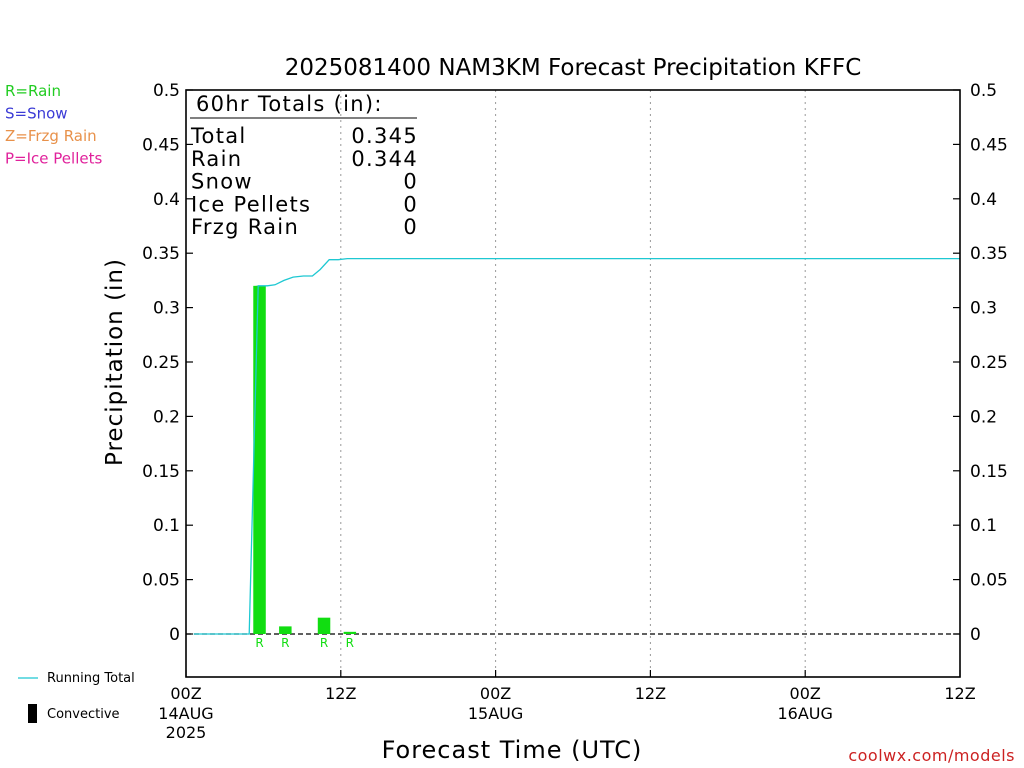 Image resolution: width=1024 pixels, height=768 pixels. I want to click on totals-row-label: Ice Pellets, so click(251, 204).